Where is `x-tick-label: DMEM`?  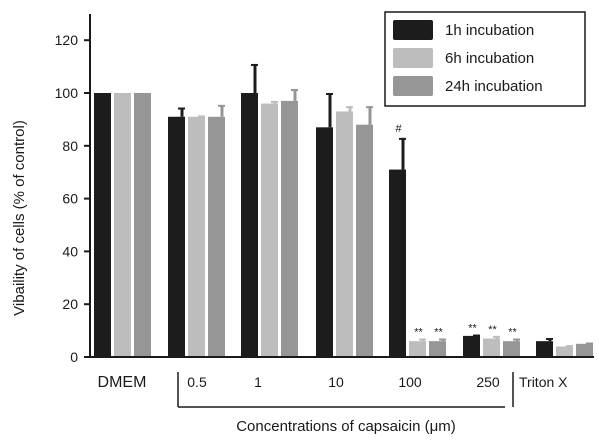 x-tick-label: DMEM is located at coordinates (122, 382).